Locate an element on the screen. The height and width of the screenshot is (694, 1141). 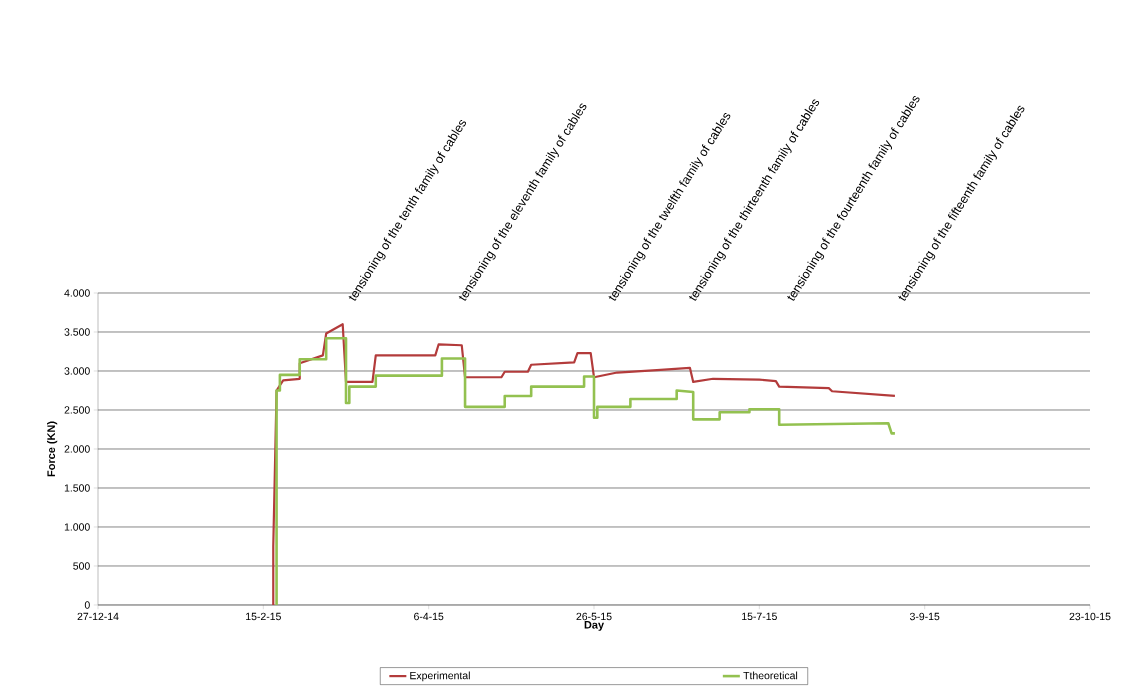
y-axis-title: Force (KN) is located at coordinates (52, 449).